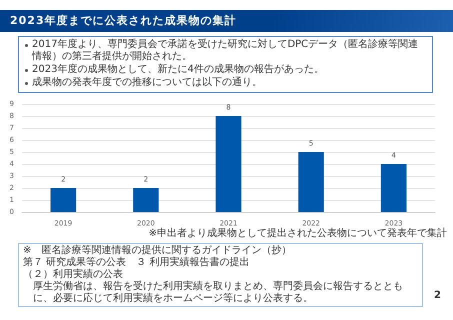 The image size is (453, 320). Describe the element at coordinates (437, 295) in the screenshot. I see `text: 2` at that location.